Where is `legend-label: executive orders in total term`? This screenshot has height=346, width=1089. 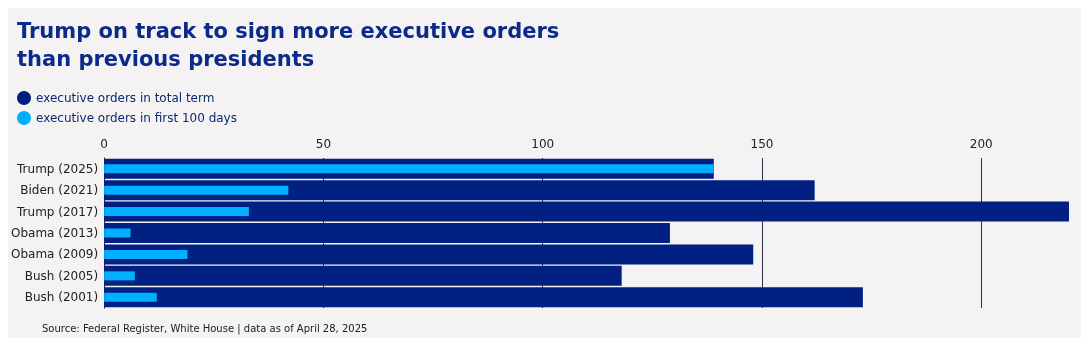 legend-label: executive orders in total term is located at coordinates (125, 98).